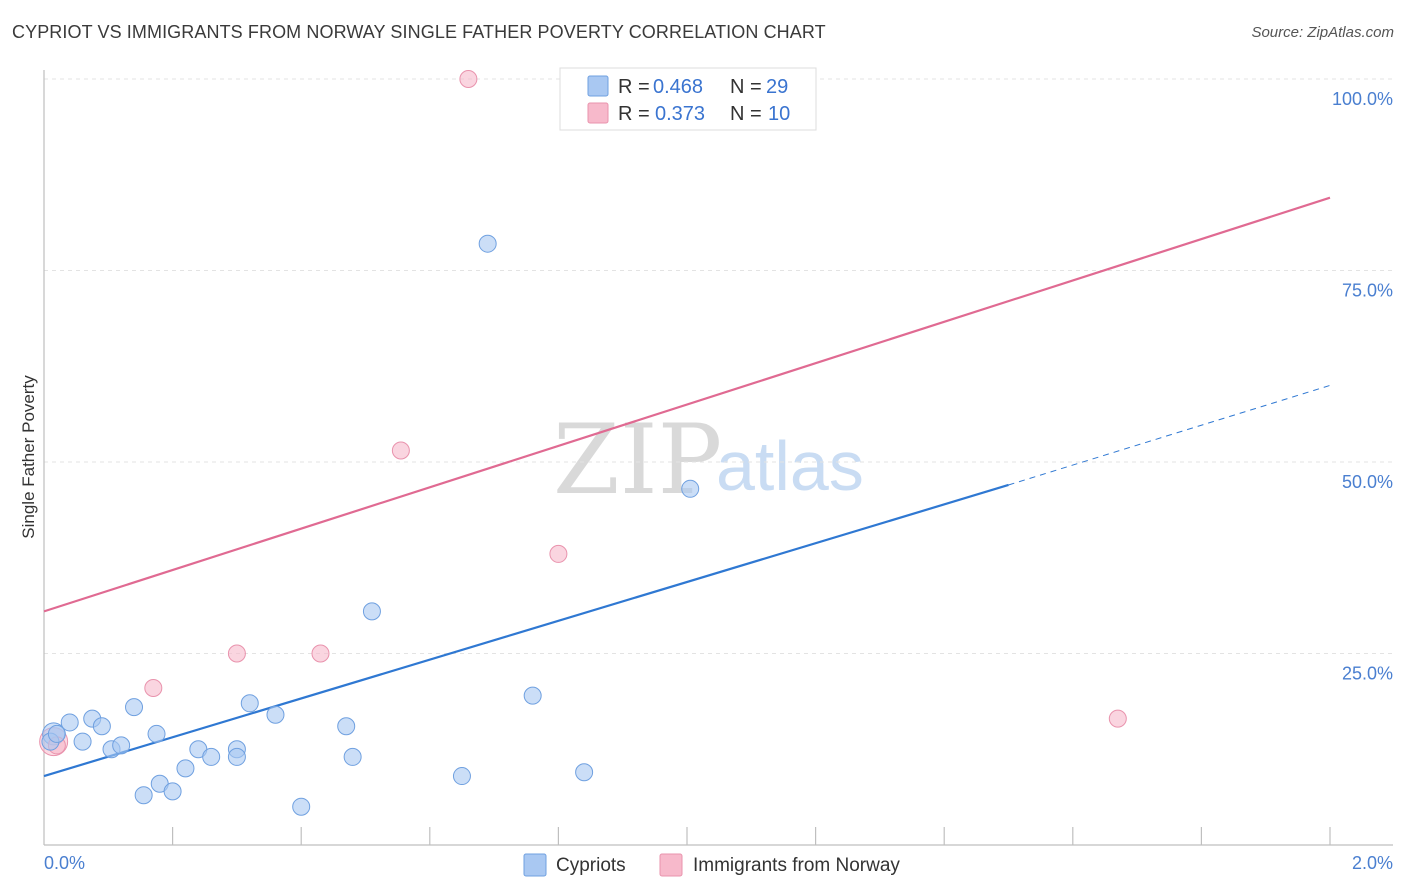 This screenshot has width=1406, height=892. I want to click on x-tick-label-max: 2.0%, so click(1372, 863).